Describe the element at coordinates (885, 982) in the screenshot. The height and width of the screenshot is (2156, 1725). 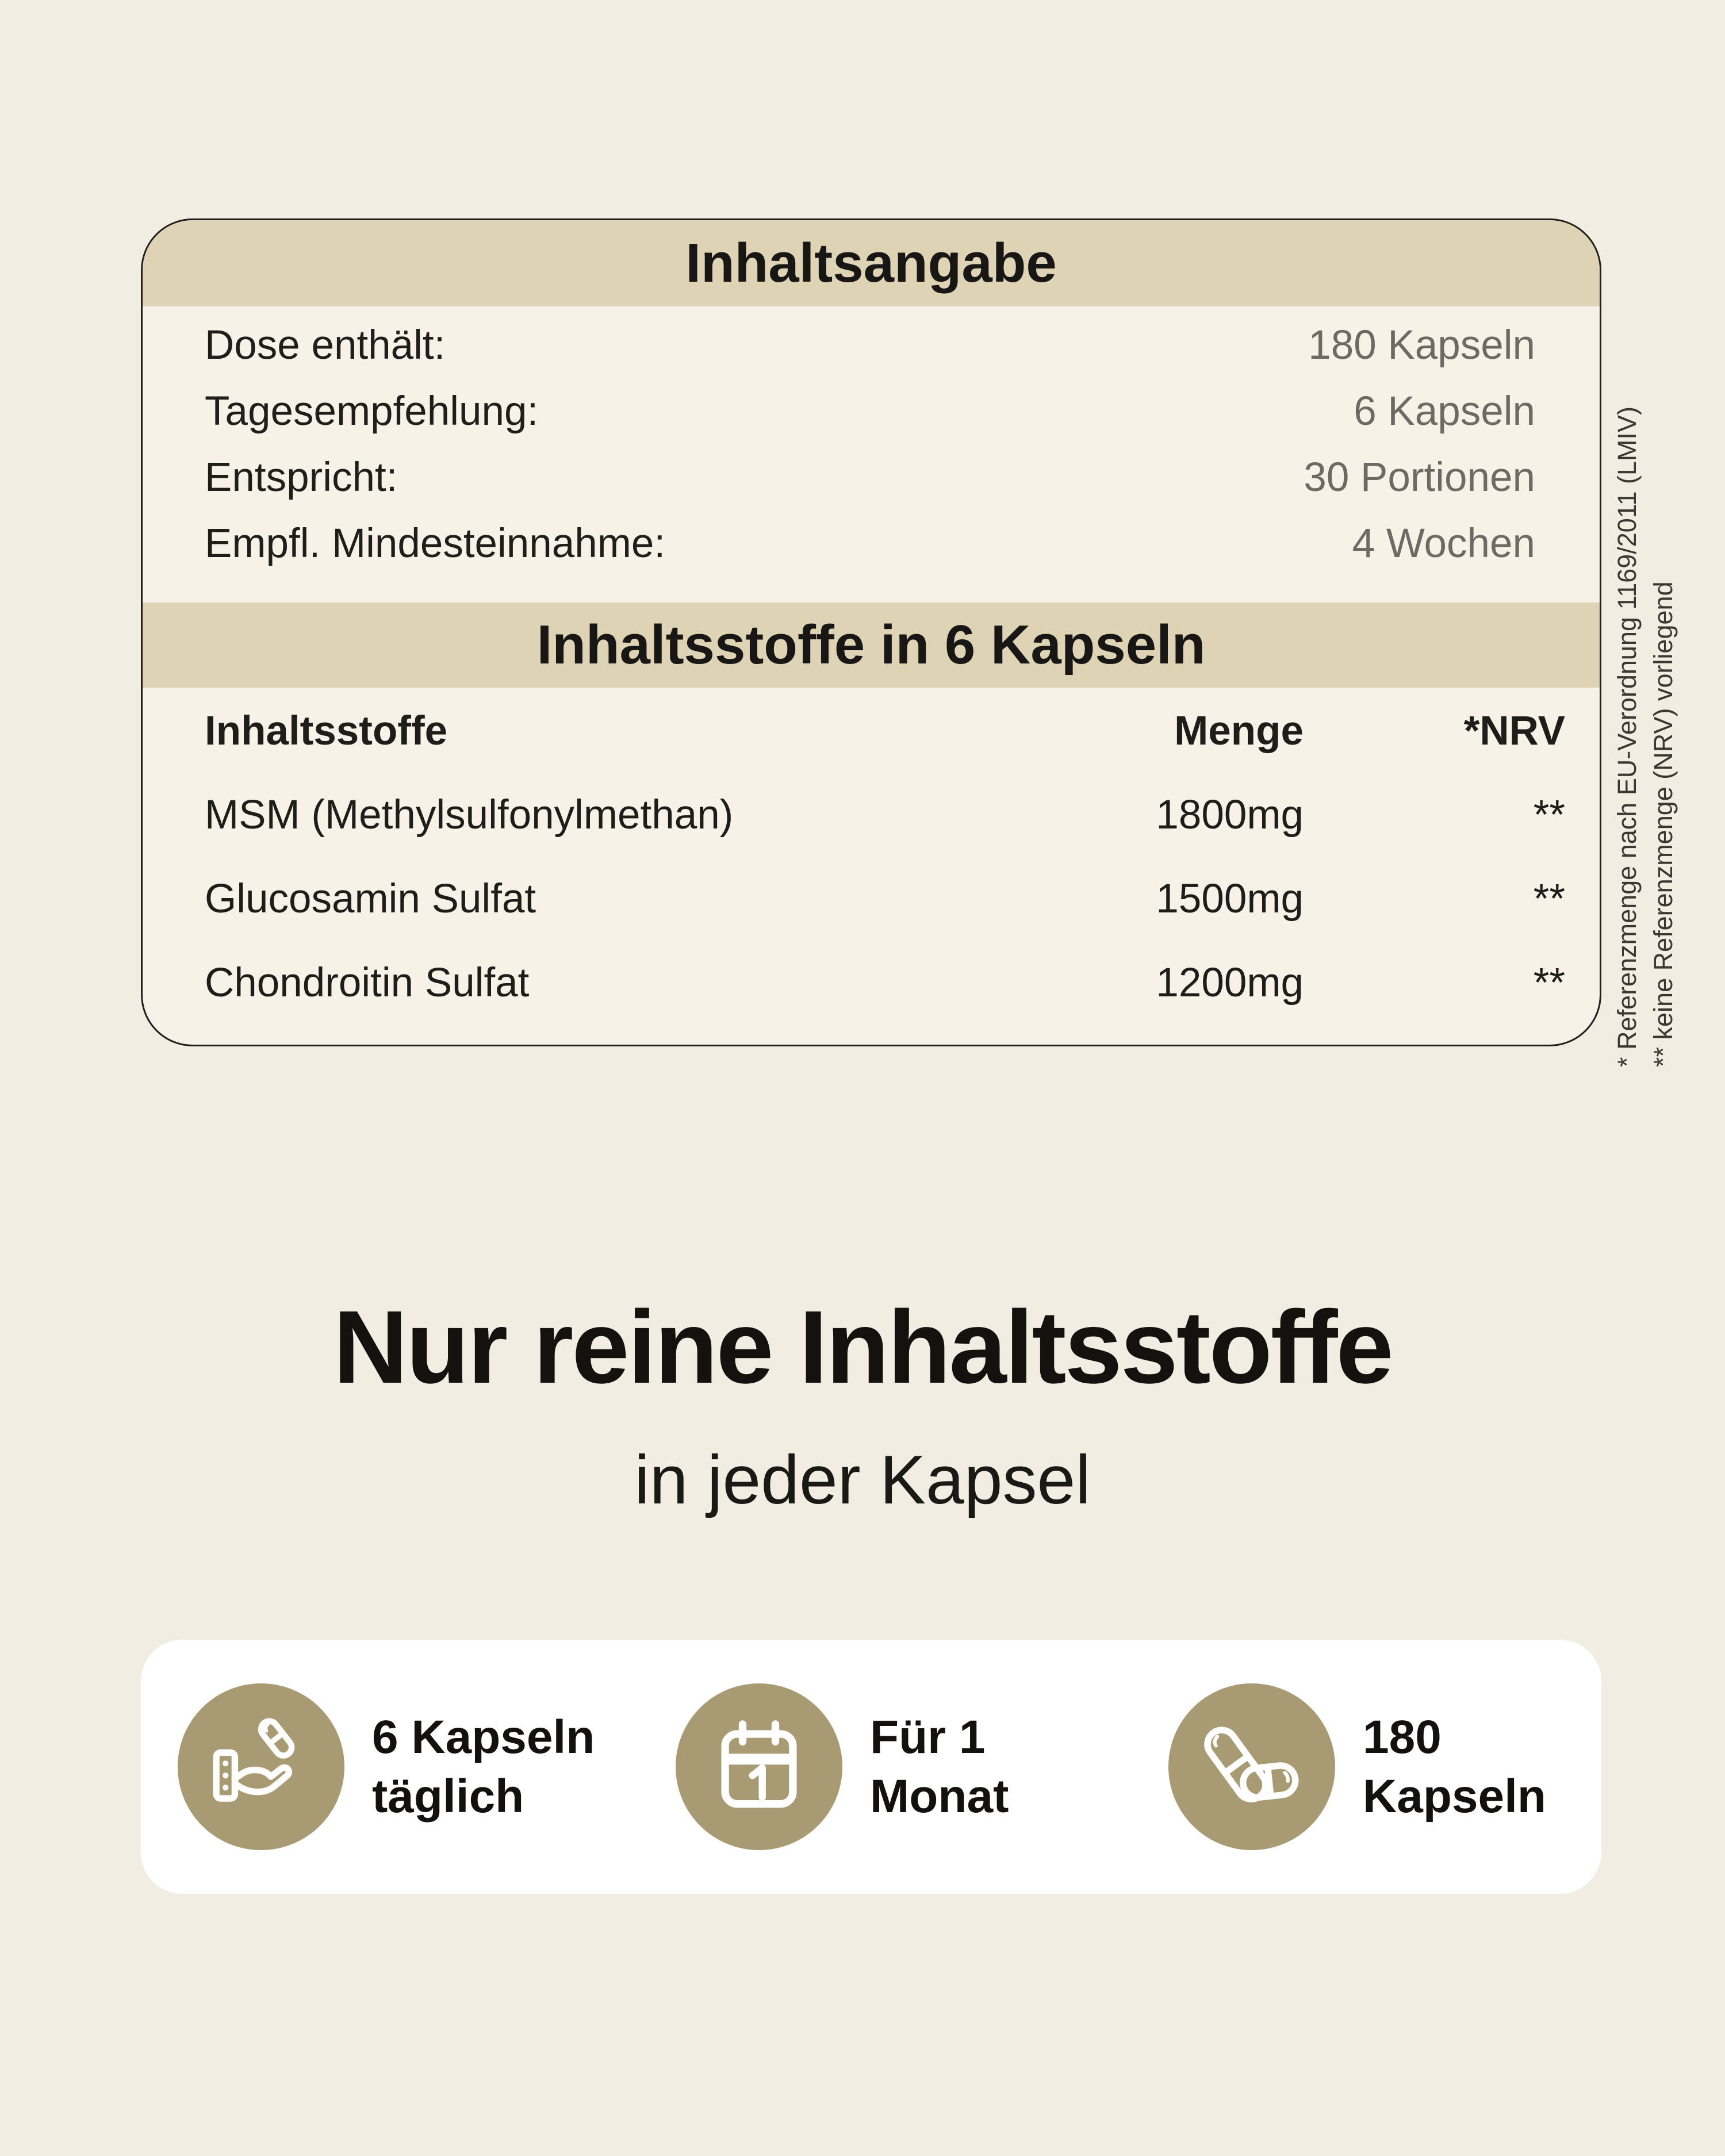
I see `table-row: Chondroitin Sulfat 1200mg **` at that location.